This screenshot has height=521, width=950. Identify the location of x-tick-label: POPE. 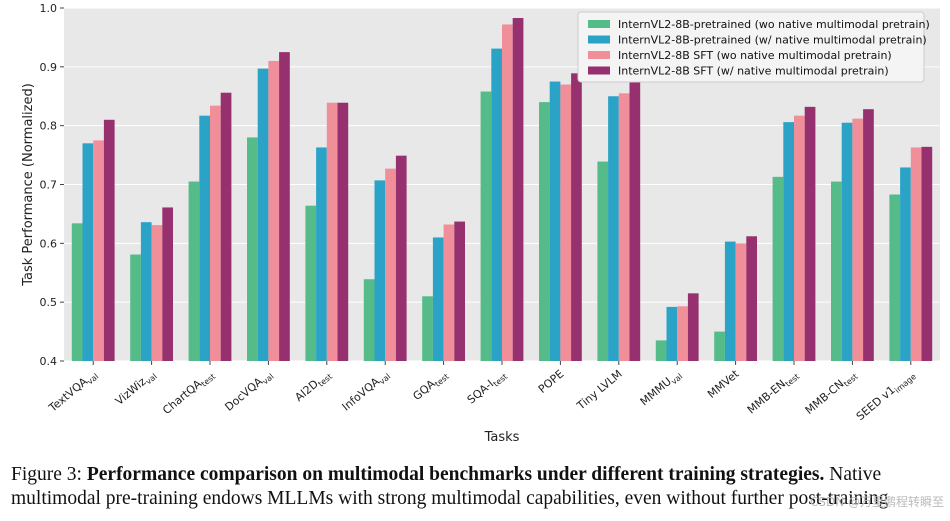
(551, 381).